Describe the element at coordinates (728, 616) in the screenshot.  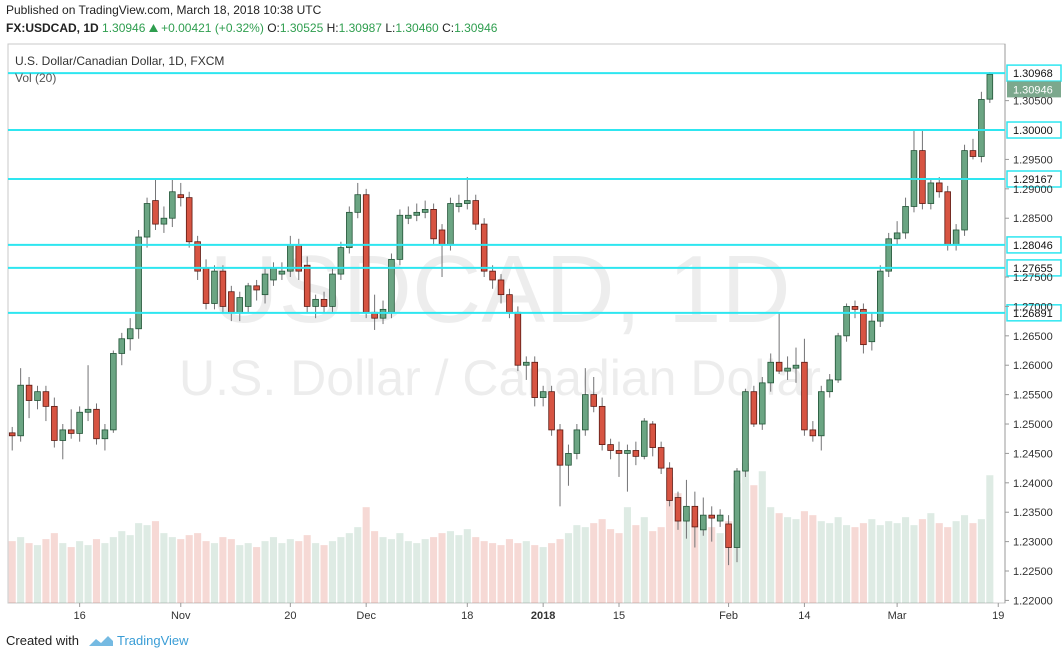
I see `x-tick-label: Feb` at that location.